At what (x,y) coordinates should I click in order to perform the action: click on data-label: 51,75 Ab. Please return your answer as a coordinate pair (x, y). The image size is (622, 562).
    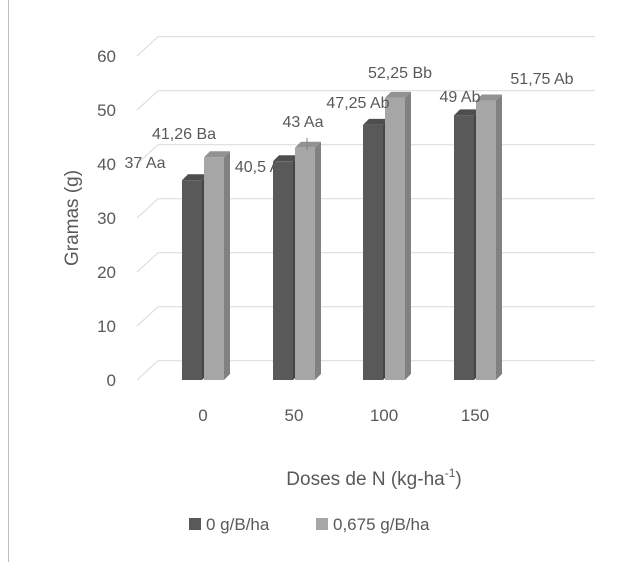
    Looking at the image, I should click on (541, 79).